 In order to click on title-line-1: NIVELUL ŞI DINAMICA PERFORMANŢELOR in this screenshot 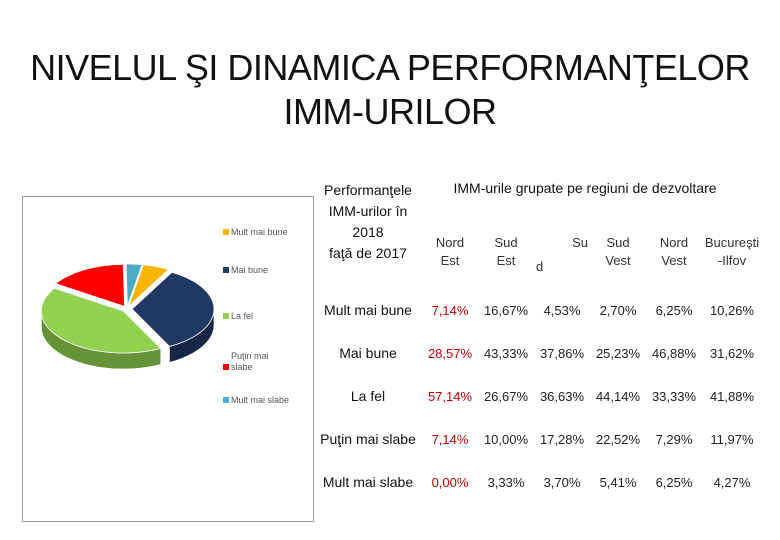, I will do `click(390, 67)`.